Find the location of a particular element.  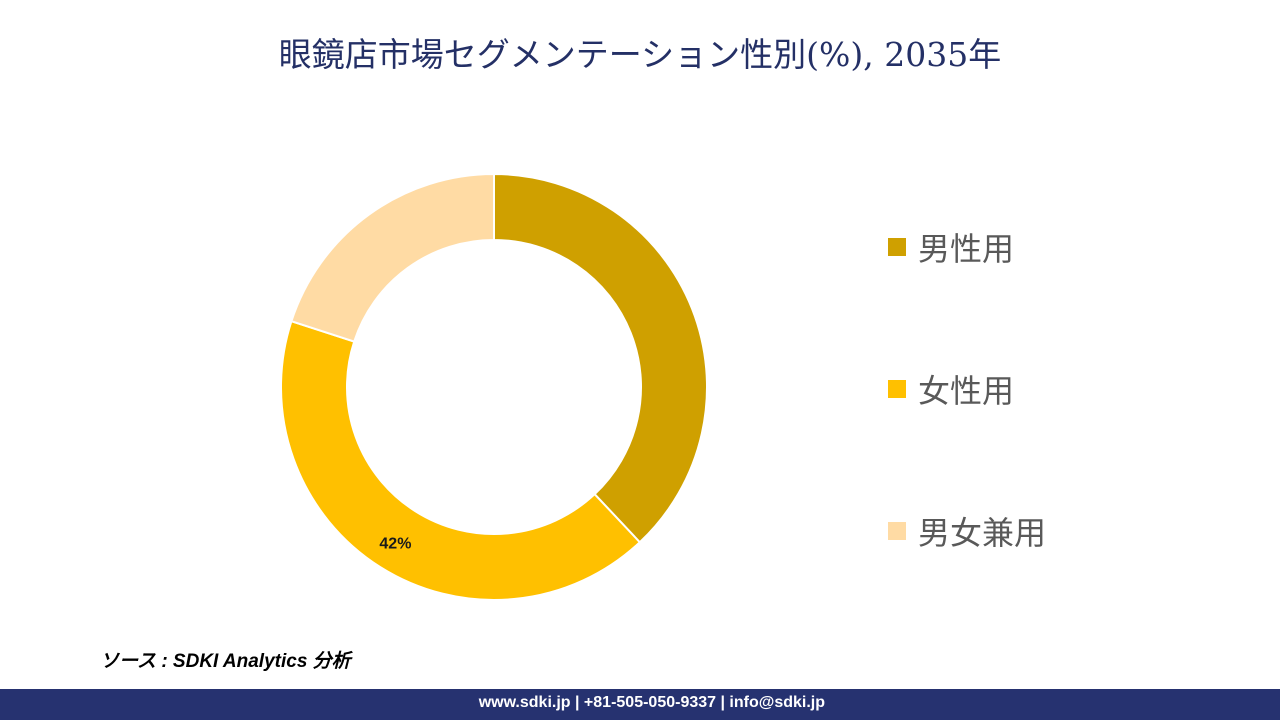

legend-item-male: 男性用 is located at coordinates (951, 247).